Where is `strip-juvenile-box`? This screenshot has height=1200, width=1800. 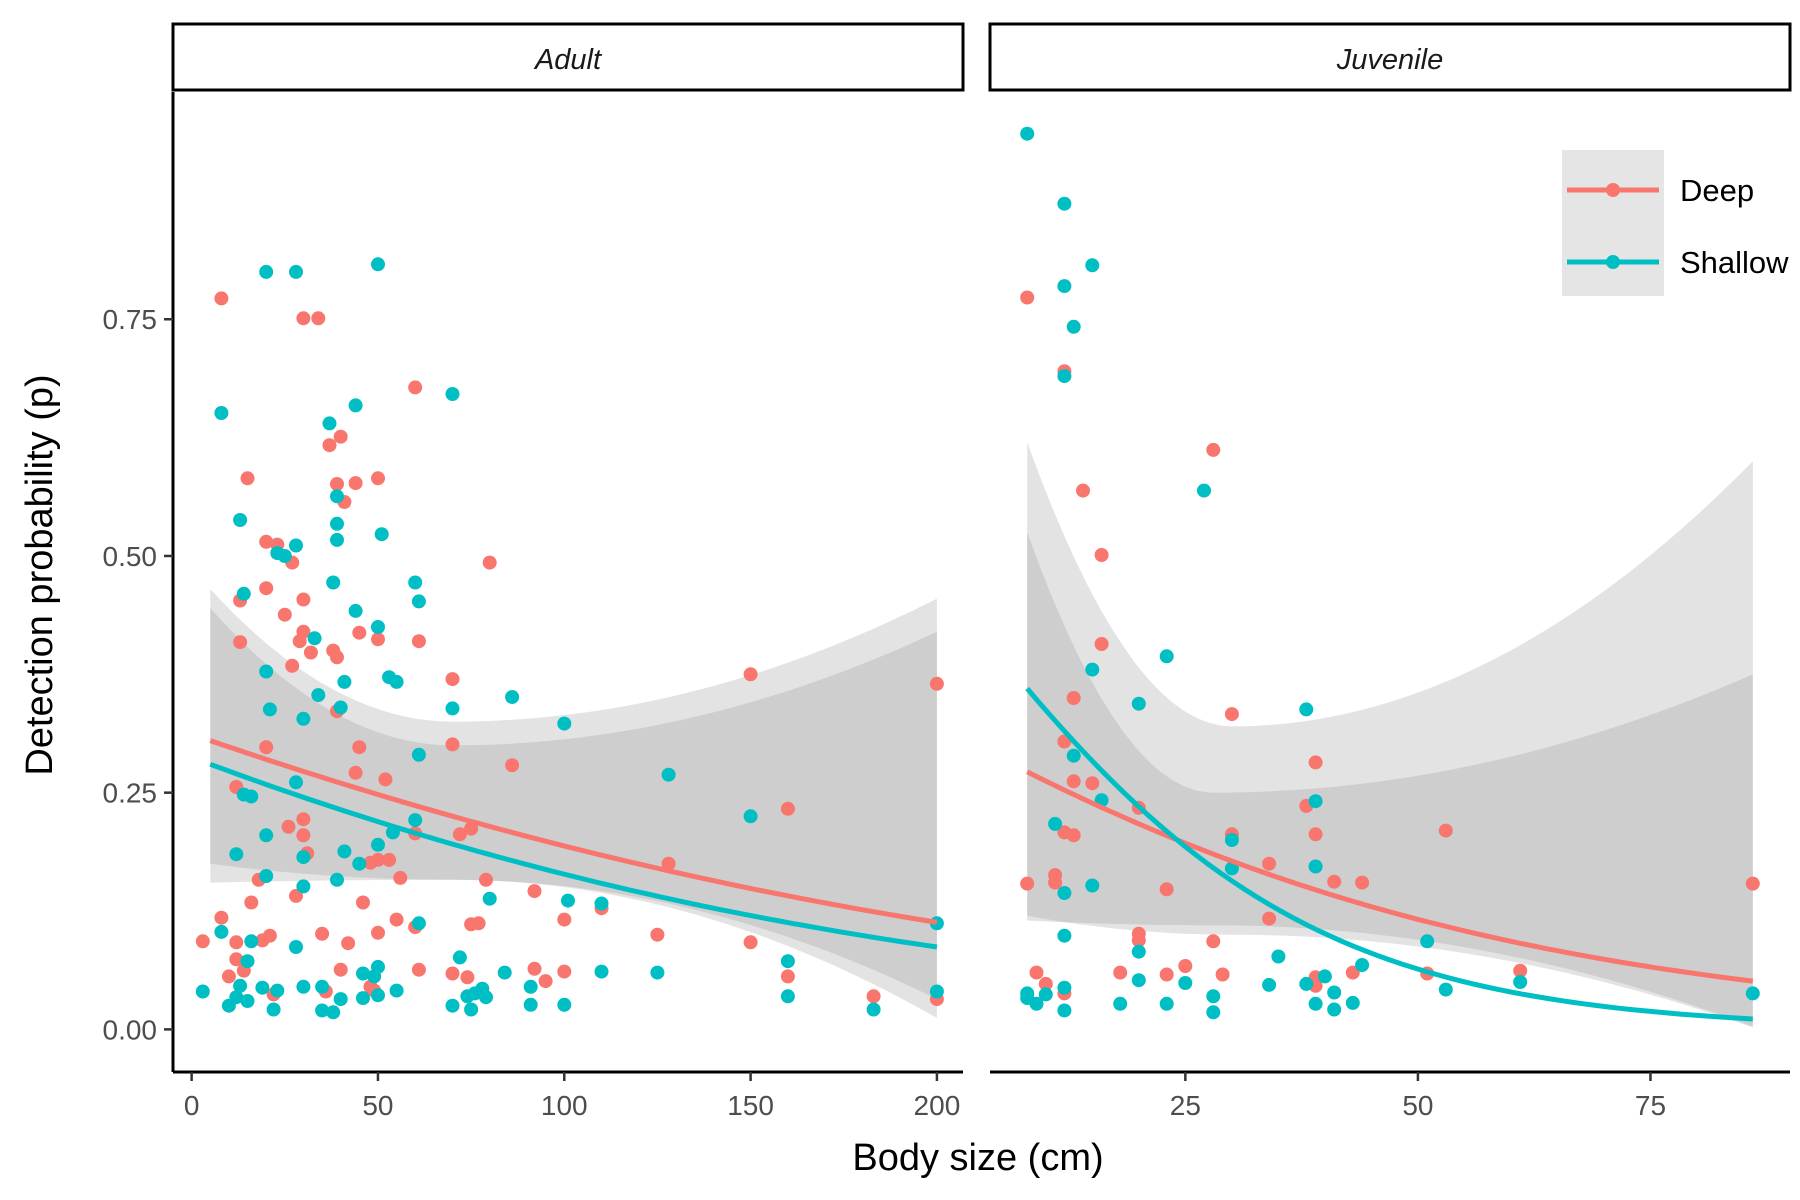
strip-juvenile-box is located at coordinates (1390, 57).